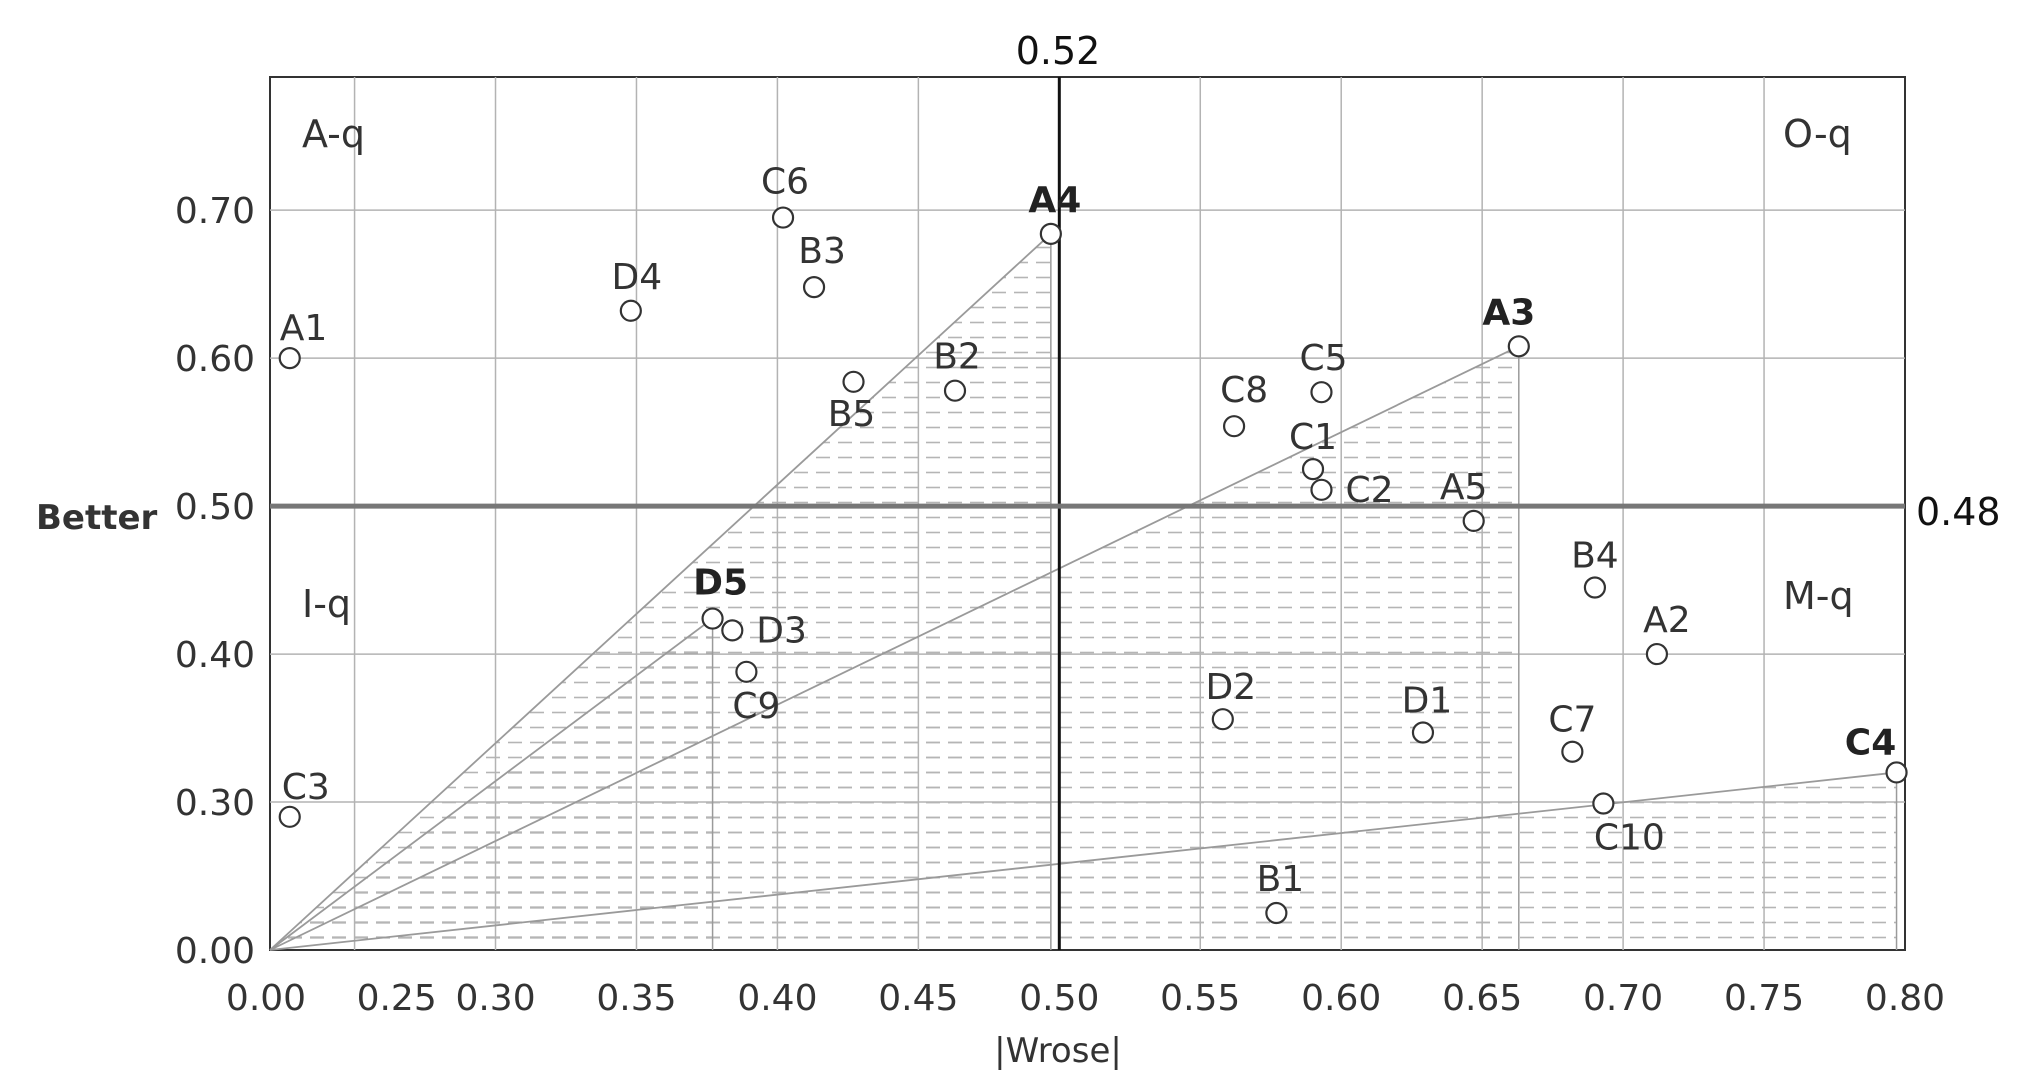 The width and height of the screenshot is (2022, 1073). Describe the element at coordinates (1595, 587) in the screenshot. I see `data-point-b4` at that location.